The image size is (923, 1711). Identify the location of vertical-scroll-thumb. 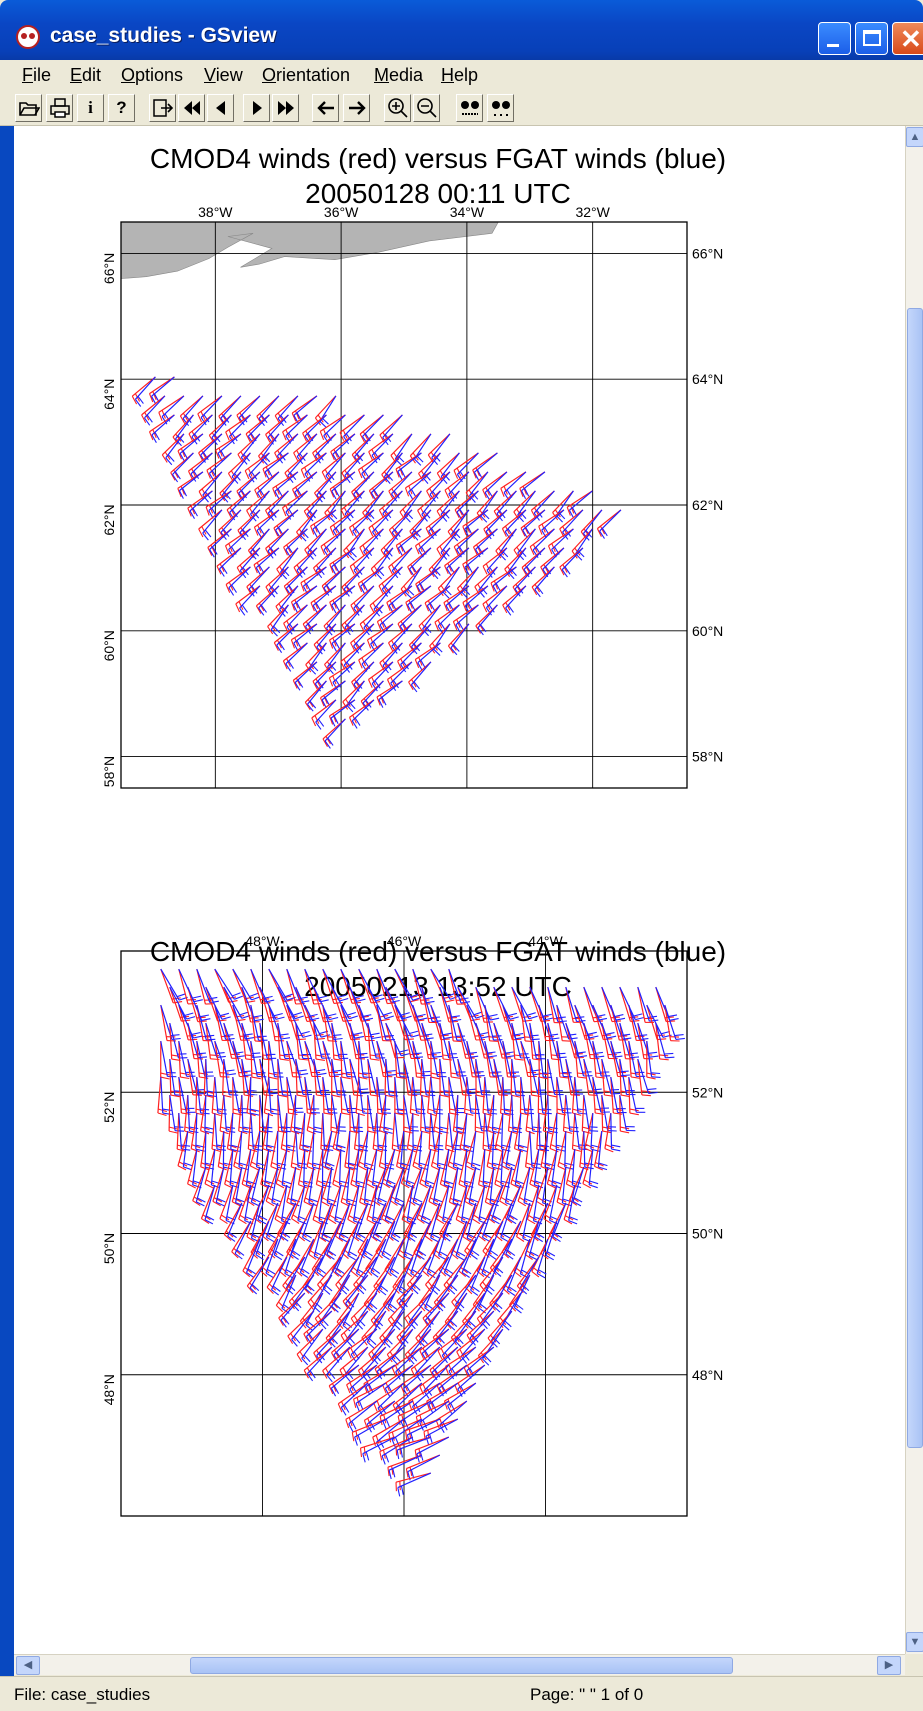
(915, 878).